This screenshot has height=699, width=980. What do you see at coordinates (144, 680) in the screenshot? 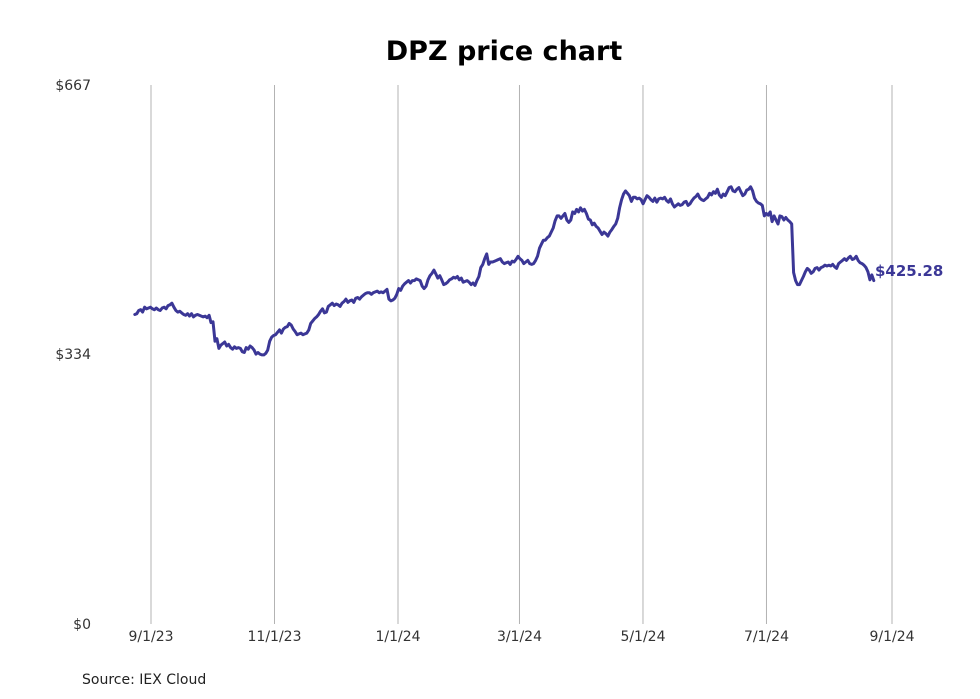
I see `source-note: Source: IEX Cloud` at bounding box center [144, 680].